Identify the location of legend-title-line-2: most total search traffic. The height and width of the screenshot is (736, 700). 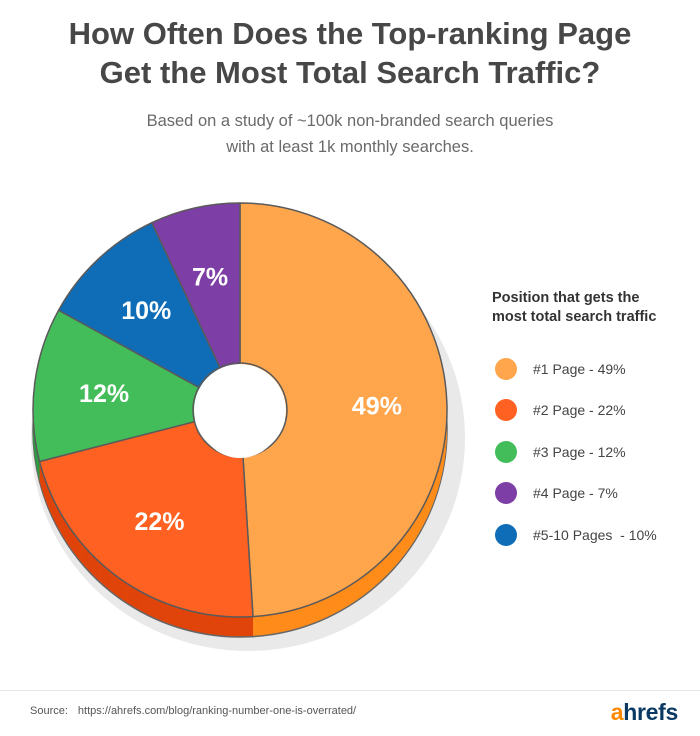
(574, 317).